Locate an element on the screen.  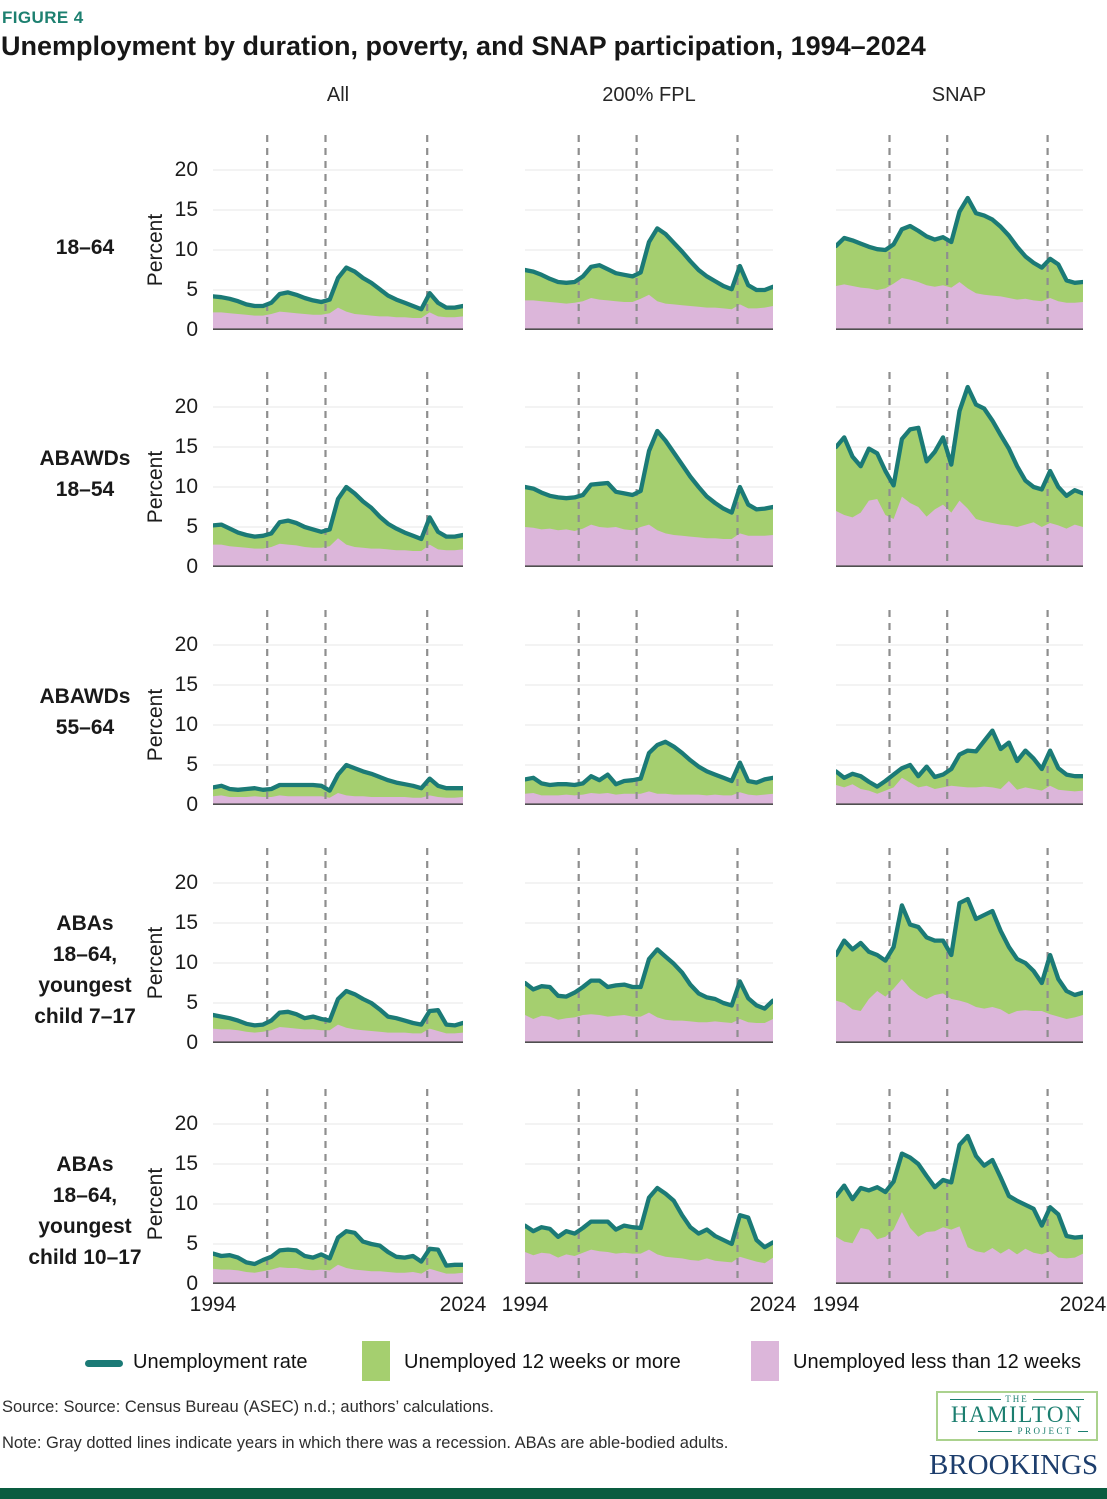
chart-abawds-18-54-snap is located at coordinates (959, 469).